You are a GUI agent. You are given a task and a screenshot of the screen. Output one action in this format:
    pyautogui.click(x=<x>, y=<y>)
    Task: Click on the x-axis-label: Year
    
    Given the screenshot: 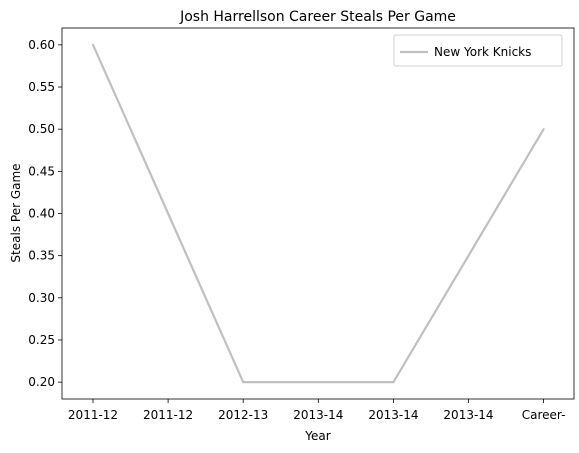 What is the action you would take?
    pyautogui.click(x=317, y=436)
    